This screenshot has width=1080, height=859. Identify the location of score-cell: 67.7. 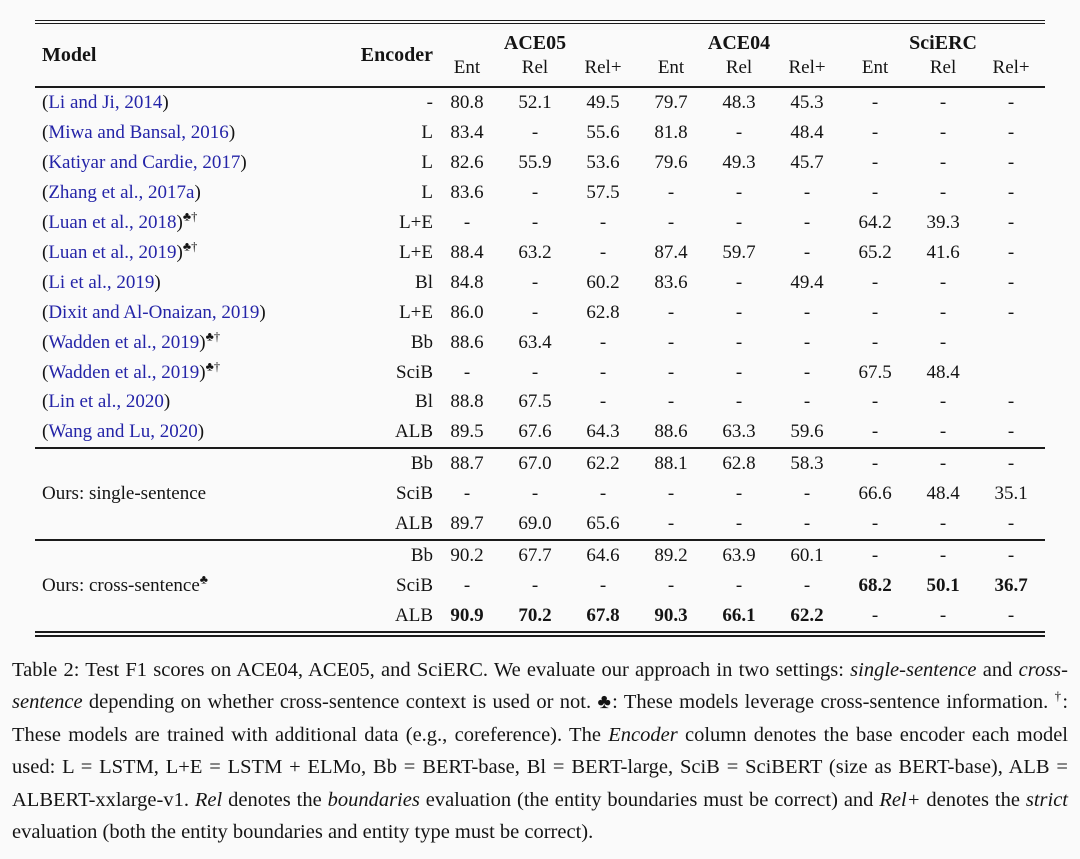
(535, 556).